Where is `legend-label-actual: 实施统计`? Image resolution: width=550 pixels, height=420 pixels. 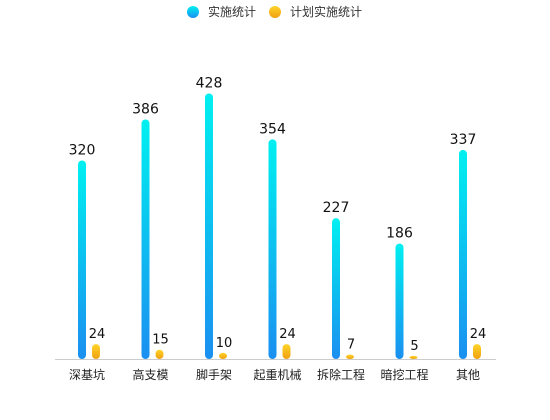 legend-label-actual: 实施统计 is located at coordinates (232, 11).